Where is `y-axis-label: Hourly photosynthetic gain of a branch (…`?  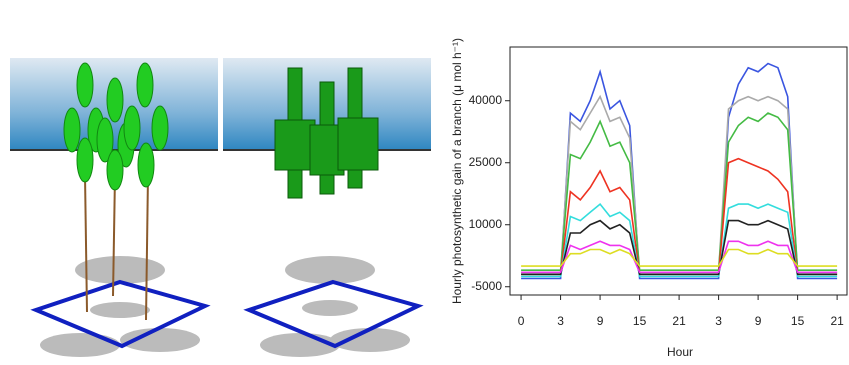
y-axis-label: Hourly photosynthetic gain of a branch (… is located at coordinates (457, 171).